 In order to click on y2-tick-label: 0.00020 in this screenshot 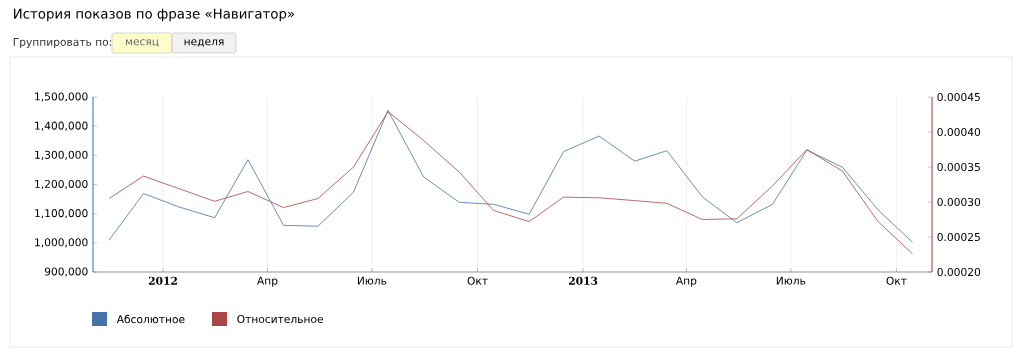, I will do `click(959, 272)`.